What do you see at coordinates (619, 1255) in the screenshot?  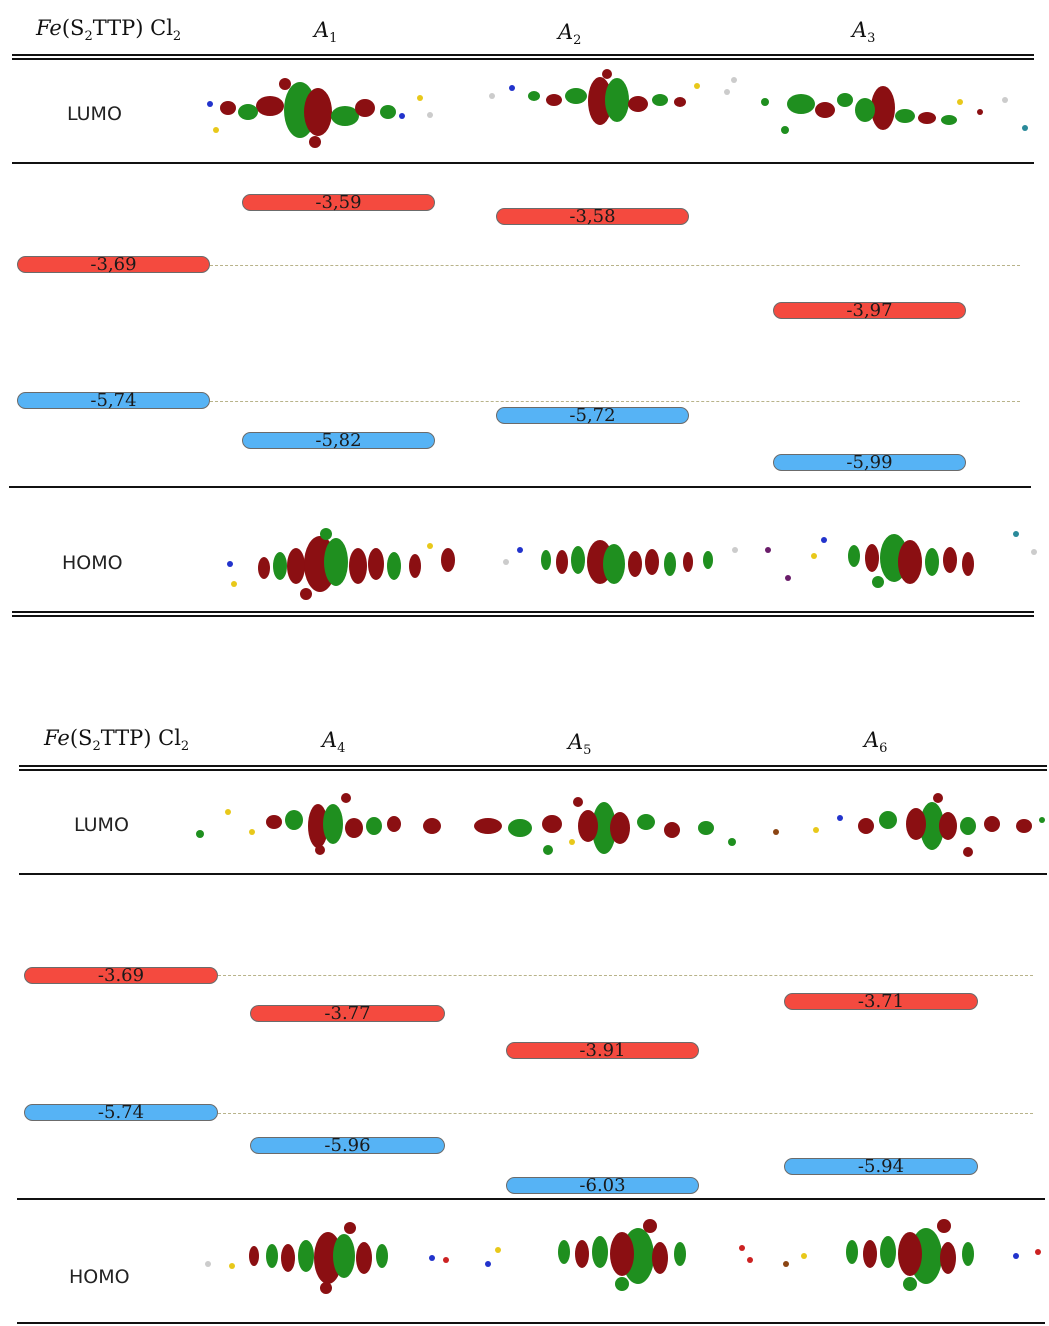 I see `homo-orbital-a5` at bounding box center [619, 1255].